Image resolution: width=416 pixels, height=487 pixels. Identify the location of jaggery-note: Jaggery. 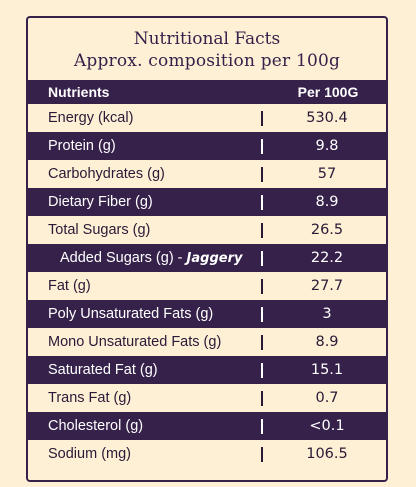
(214, 258).